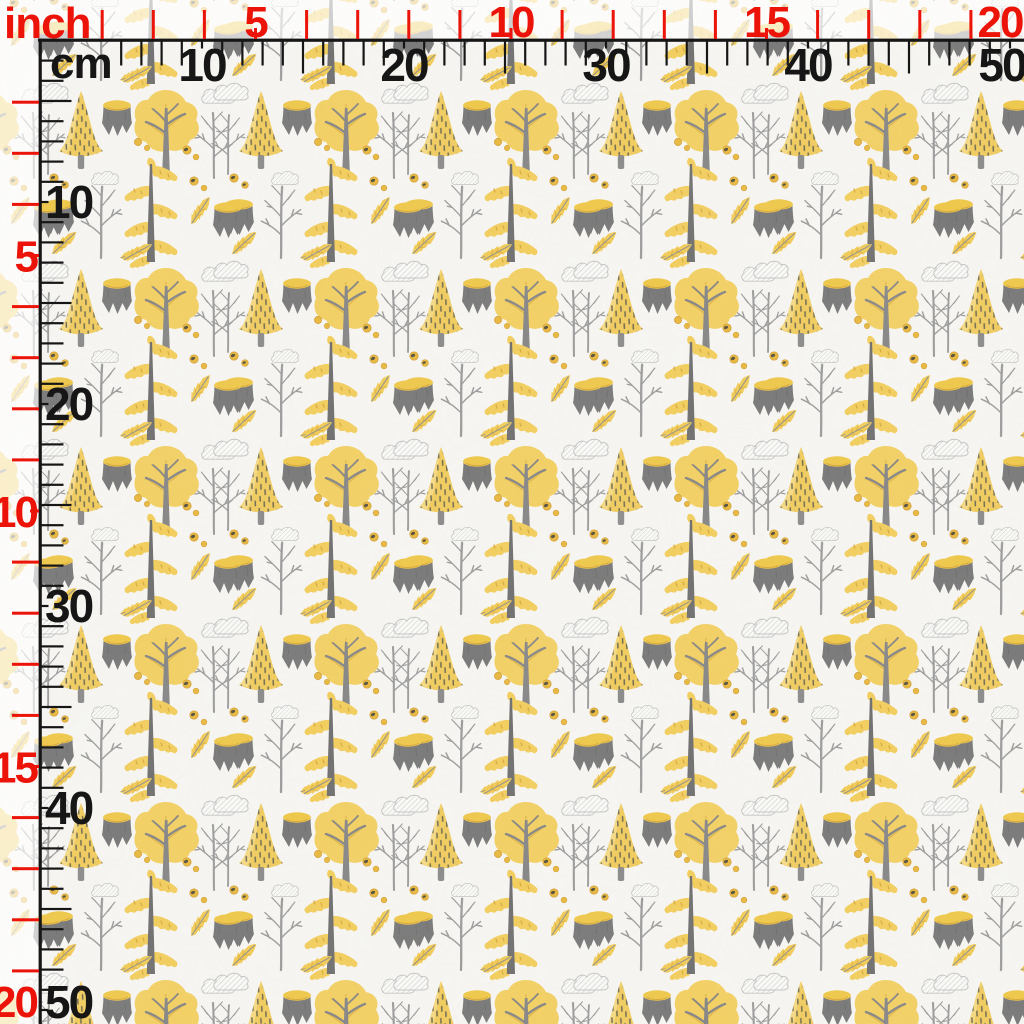 The image size is (1024, 1024). I want to click on inch-unit-label: inch, so click(47, 24).